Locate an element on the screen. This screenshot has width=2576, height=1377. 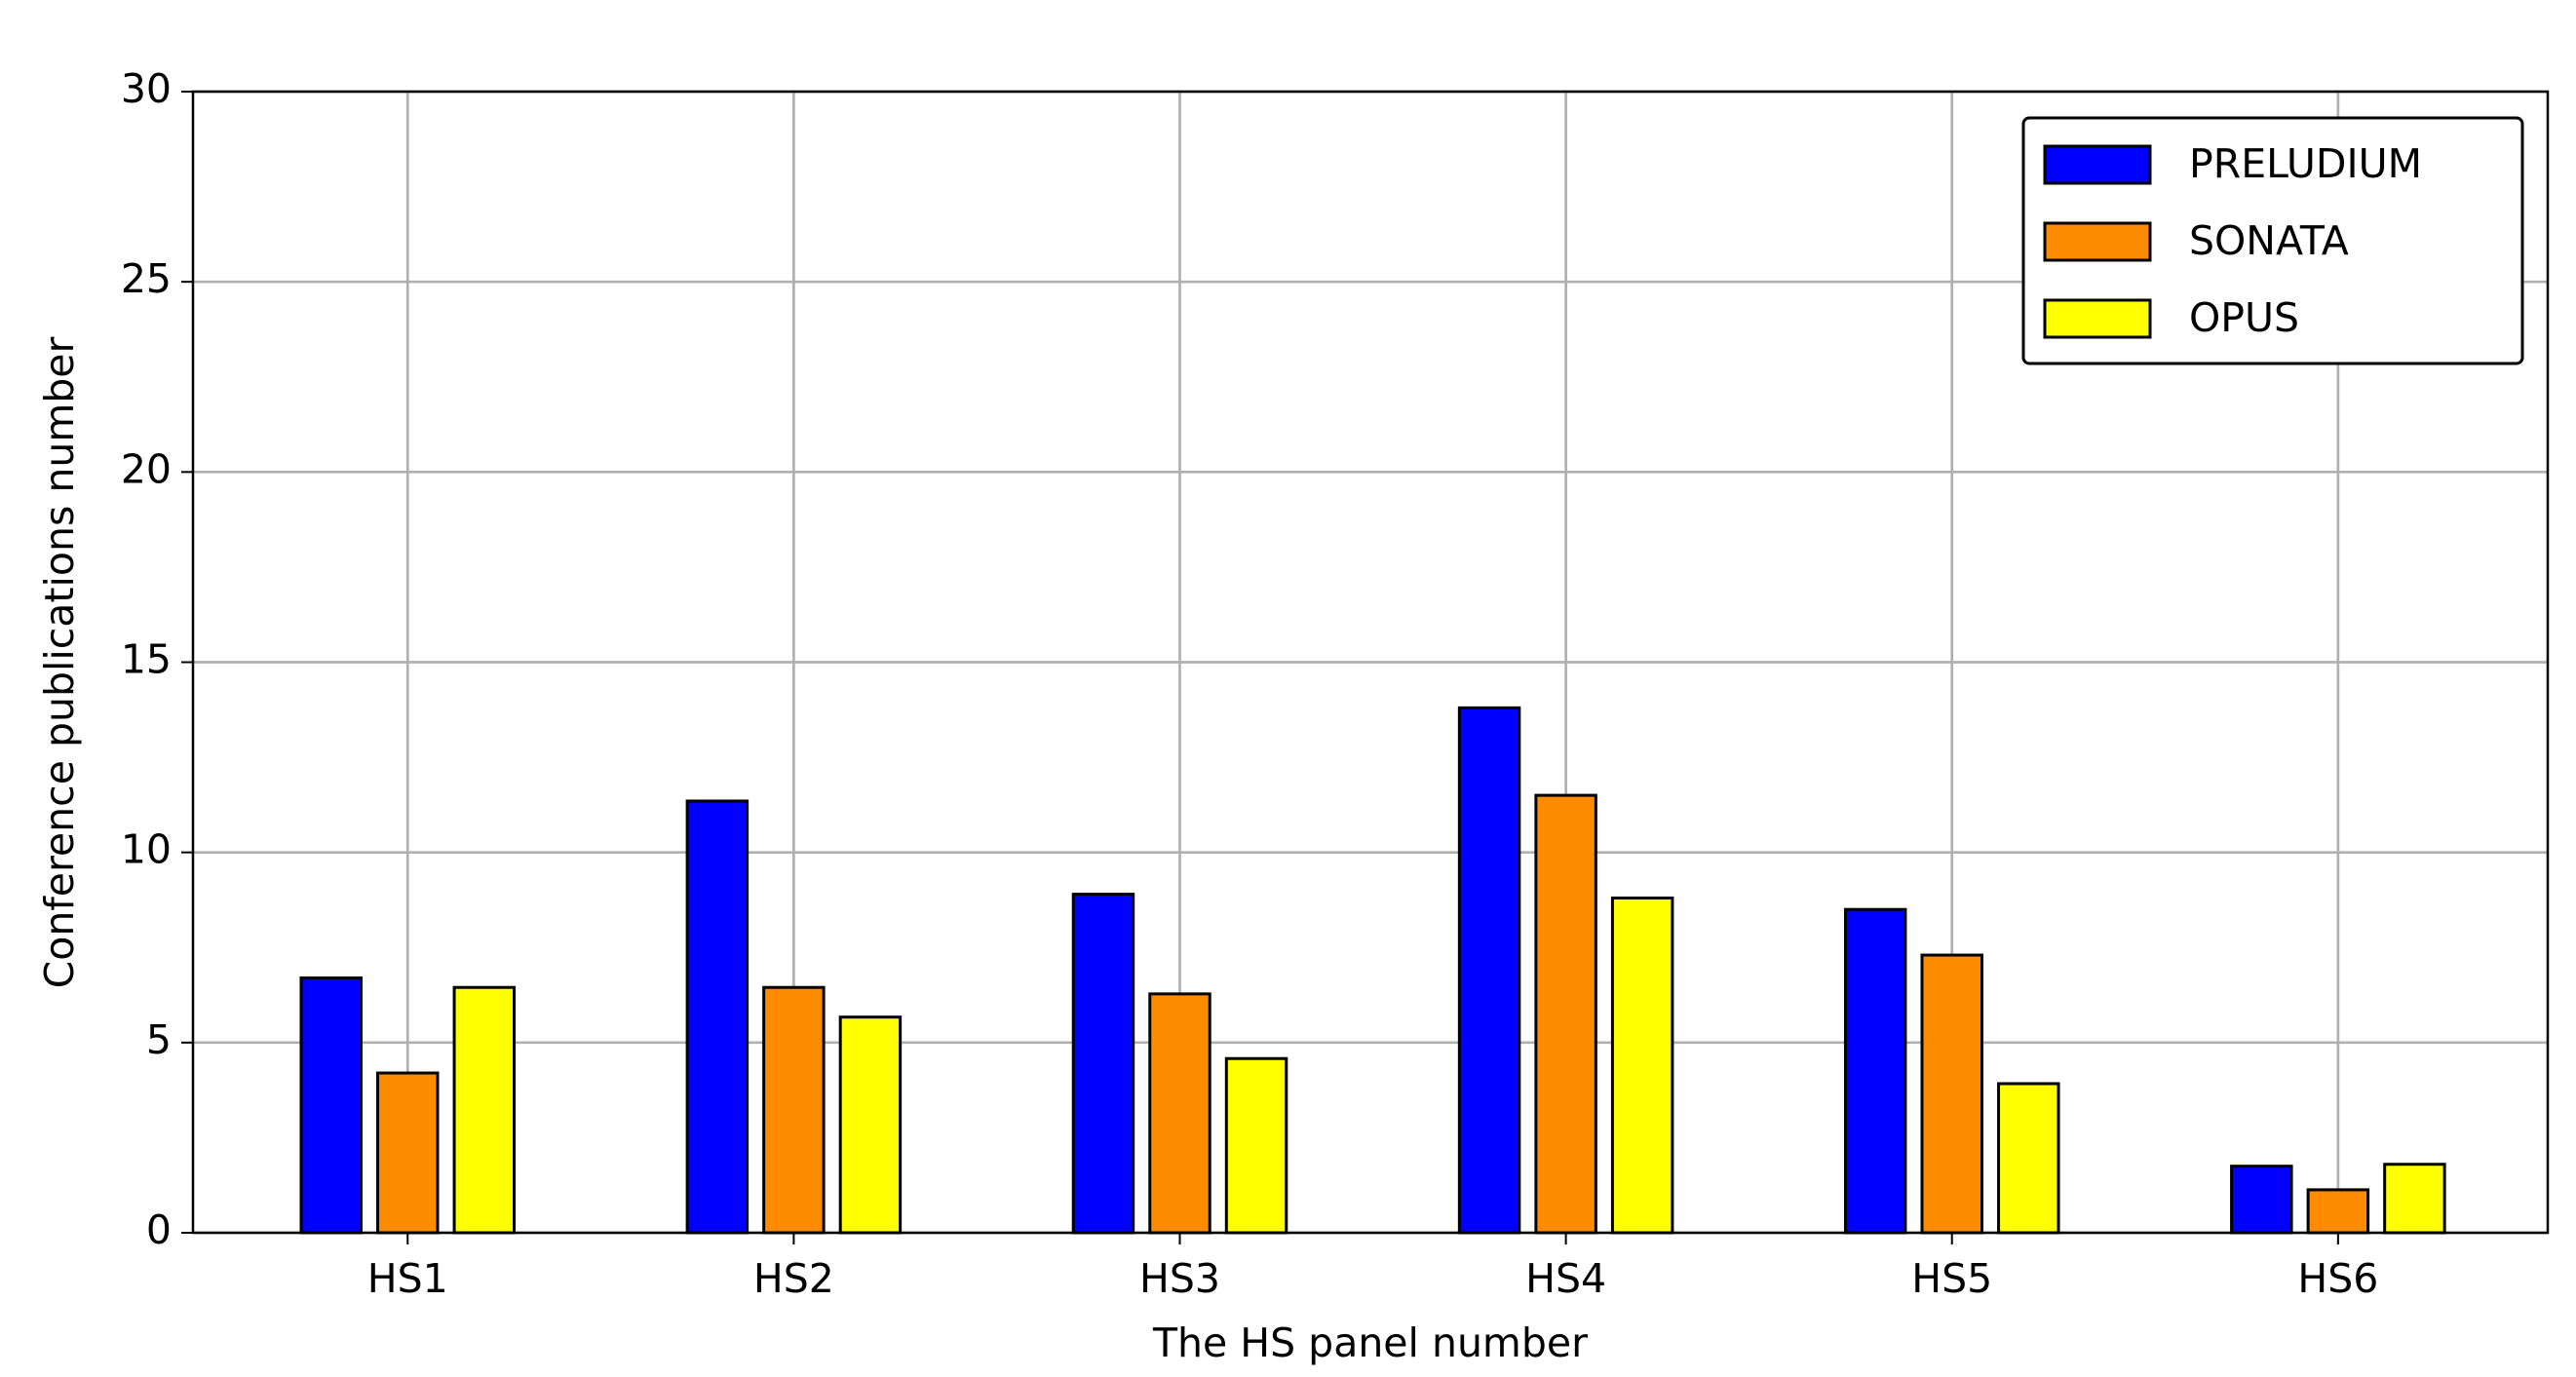
y-tick-label: 5 is located at coordinates (159, 1039).